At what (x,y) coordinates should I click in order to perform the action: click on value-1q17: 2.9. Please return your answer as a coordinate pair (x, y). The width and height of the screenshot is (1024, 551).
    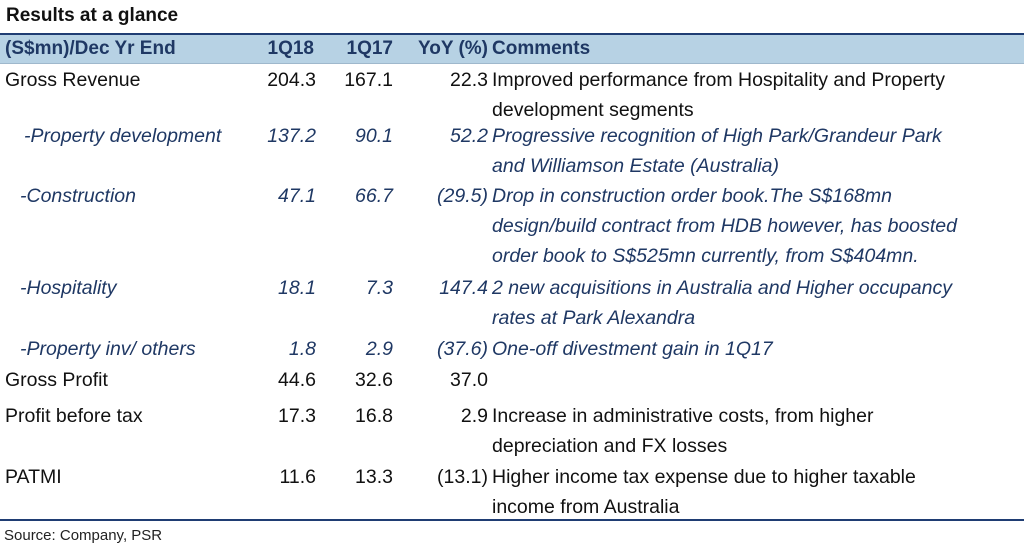
    Looking at the image, I should click on (379, 349).